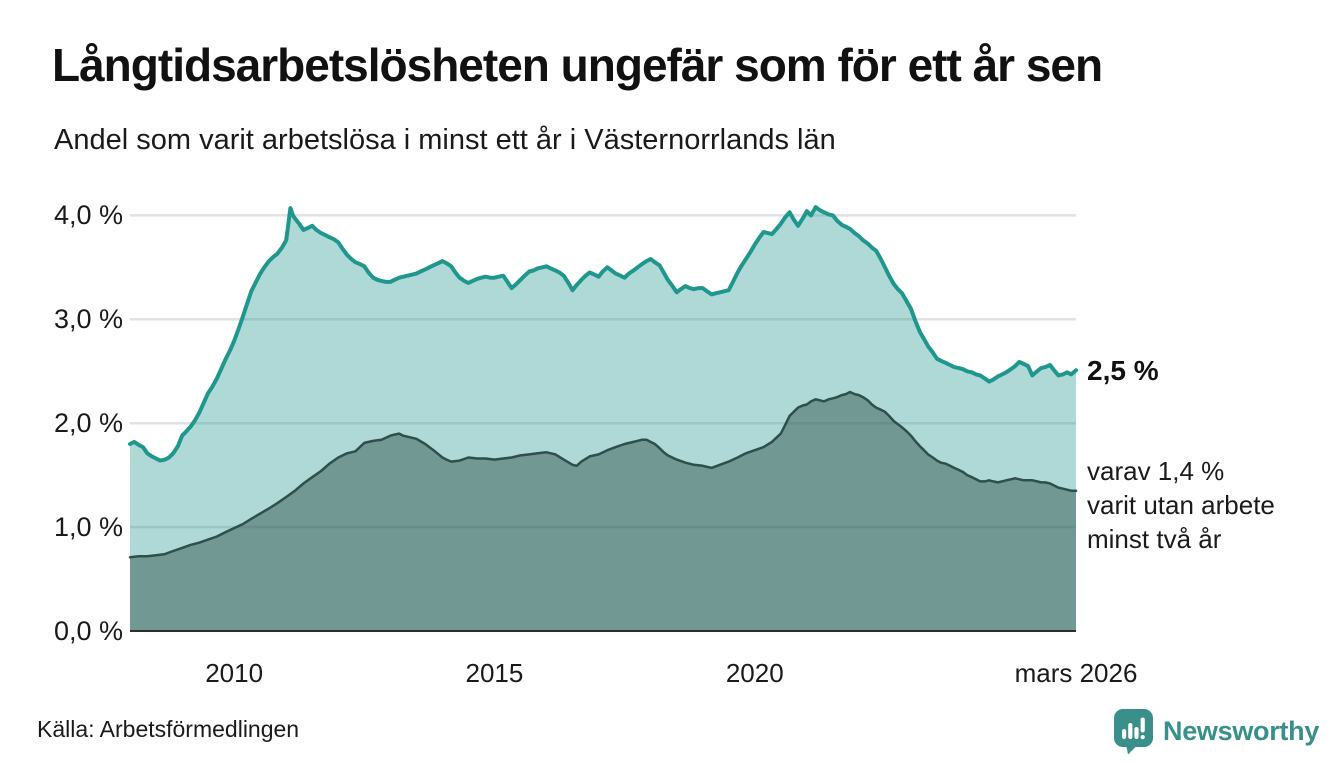  I want to click on newsworthy-logo-text: Newsworthy, so click(1241, 731).